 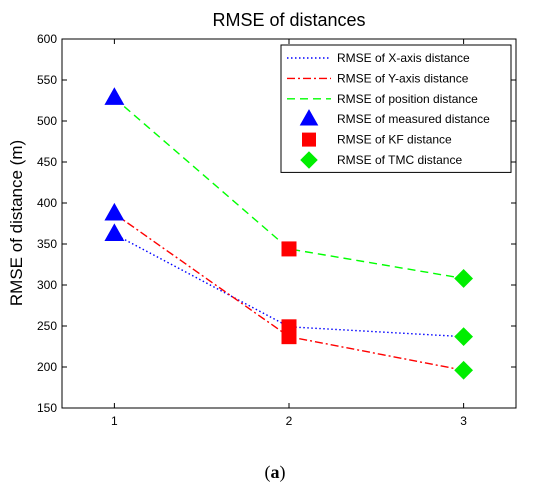 I want to click on y-tick-label: 200, so click(x=47, y=367).